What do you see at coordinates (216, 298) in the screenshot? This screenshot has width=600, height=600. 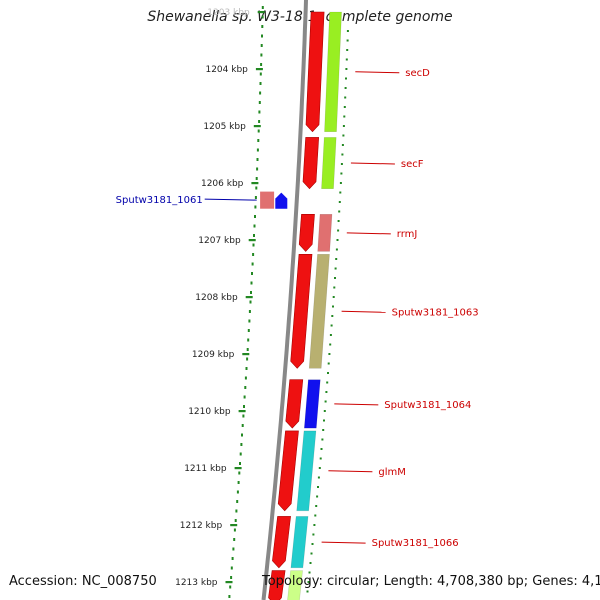 I see `ruler-tick-label: 1208 kbp` at bounding box center [216, 298].